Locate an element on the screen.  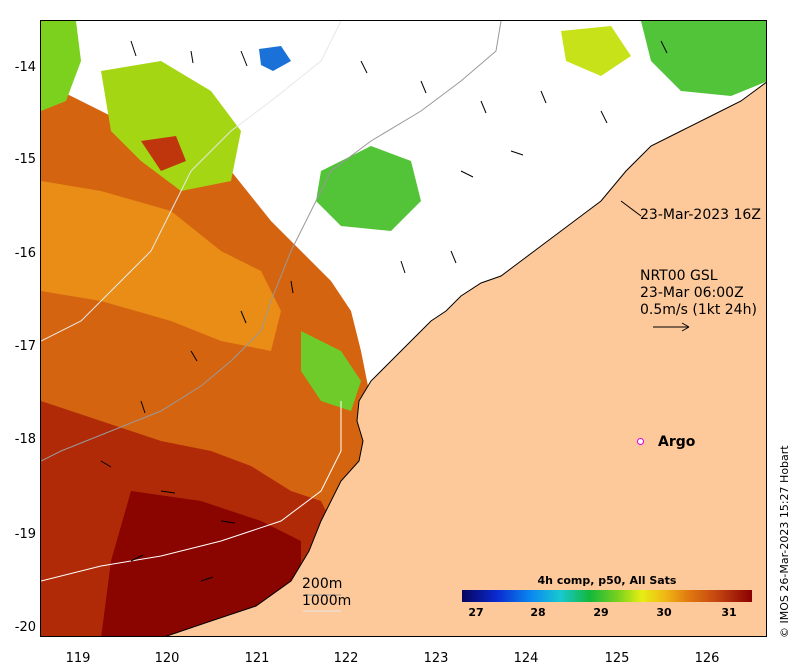
lon-tick: 124 is located at coordinates (526, 658).